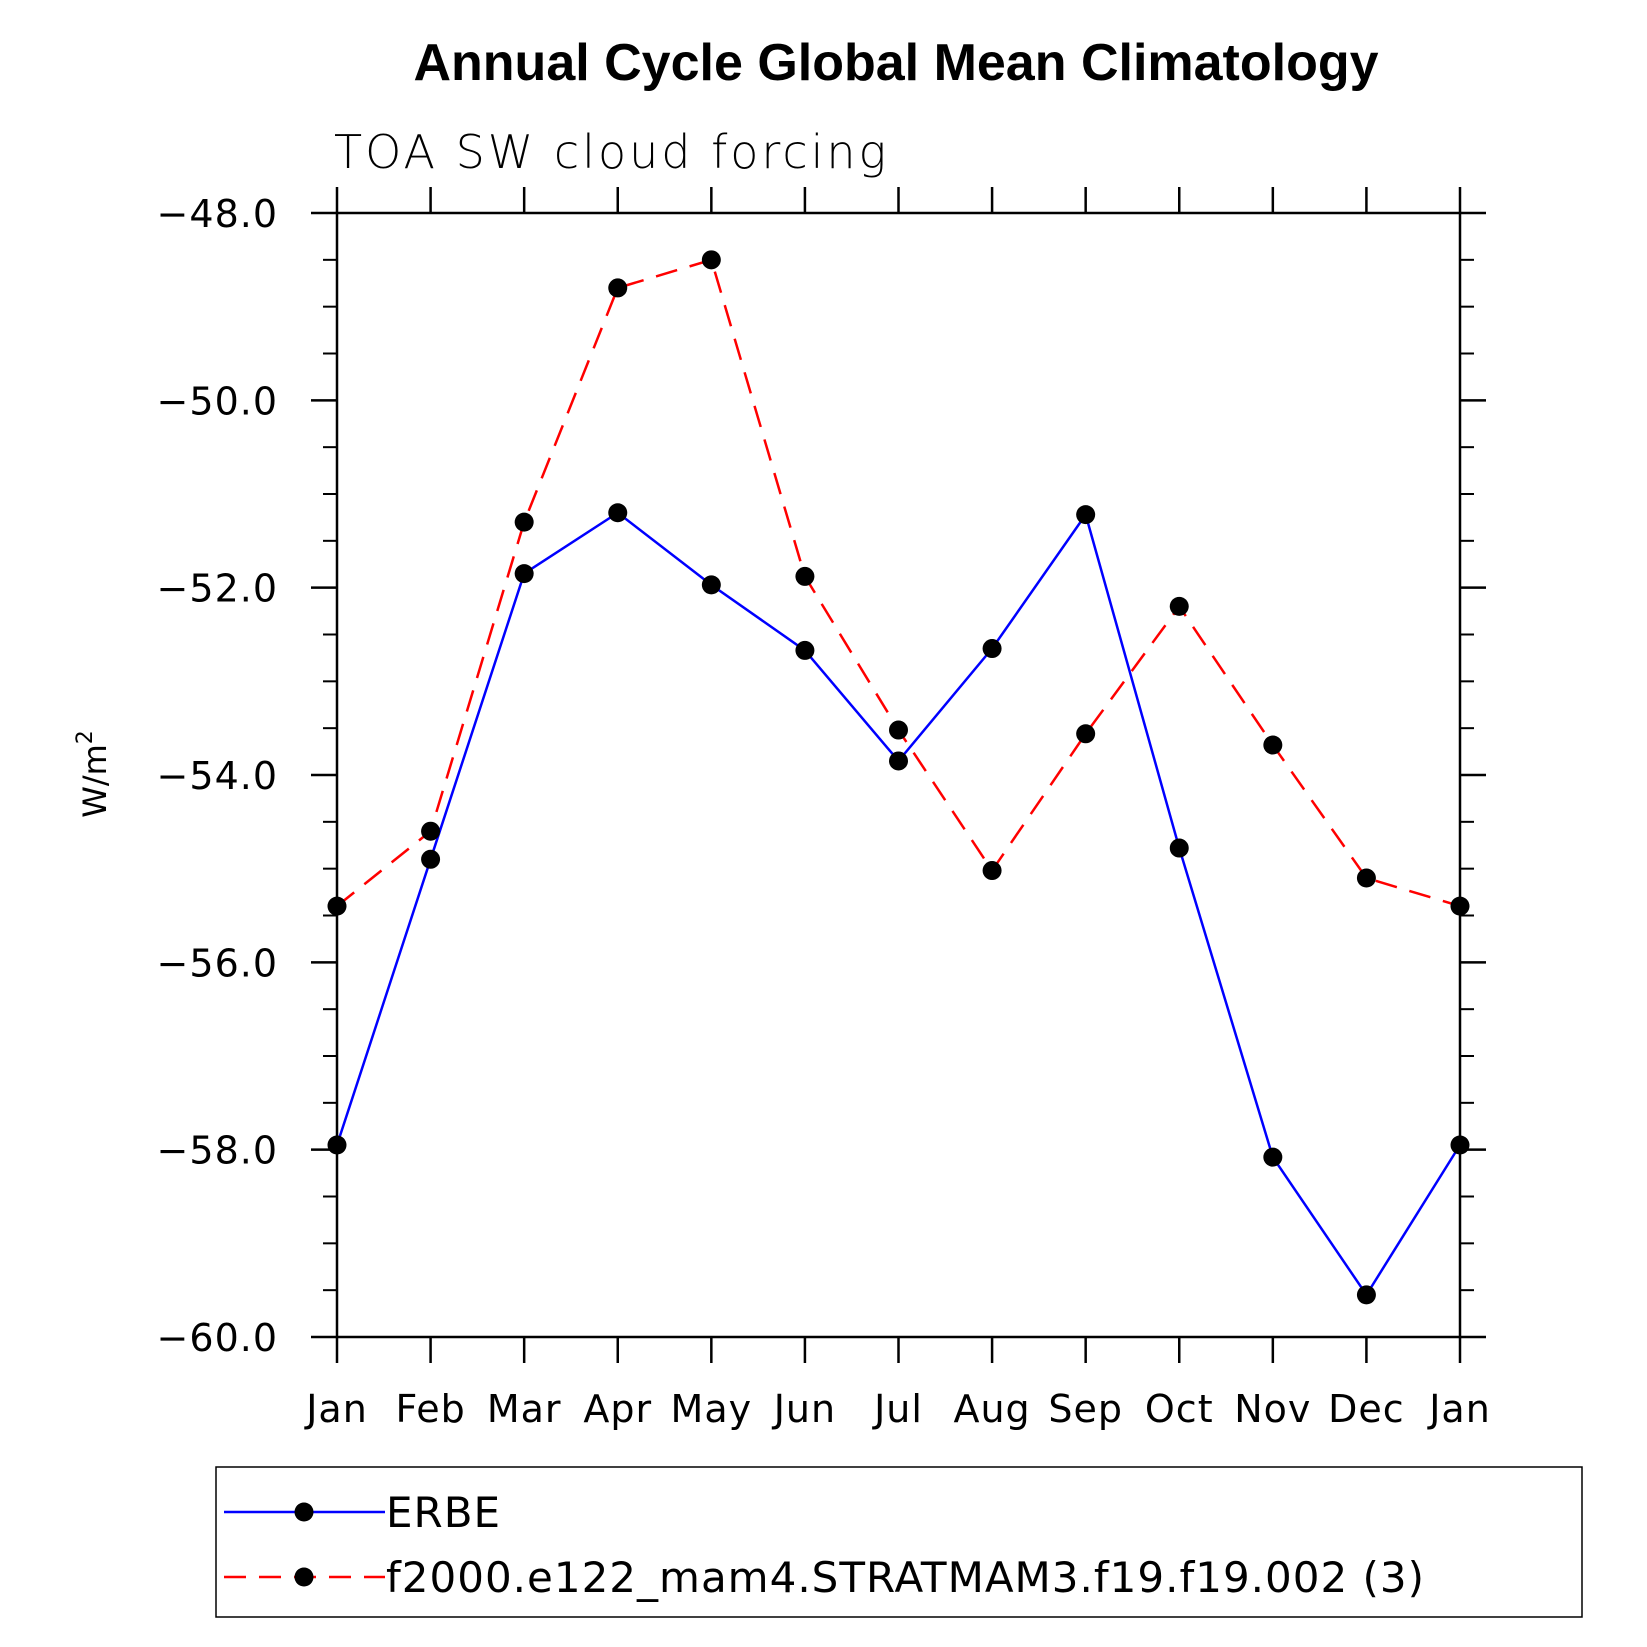  What do you see at coordinates (217, 1338) in the screenshot?
I see `y-tick-label: −60.0` at bounding box center [217, 1338].